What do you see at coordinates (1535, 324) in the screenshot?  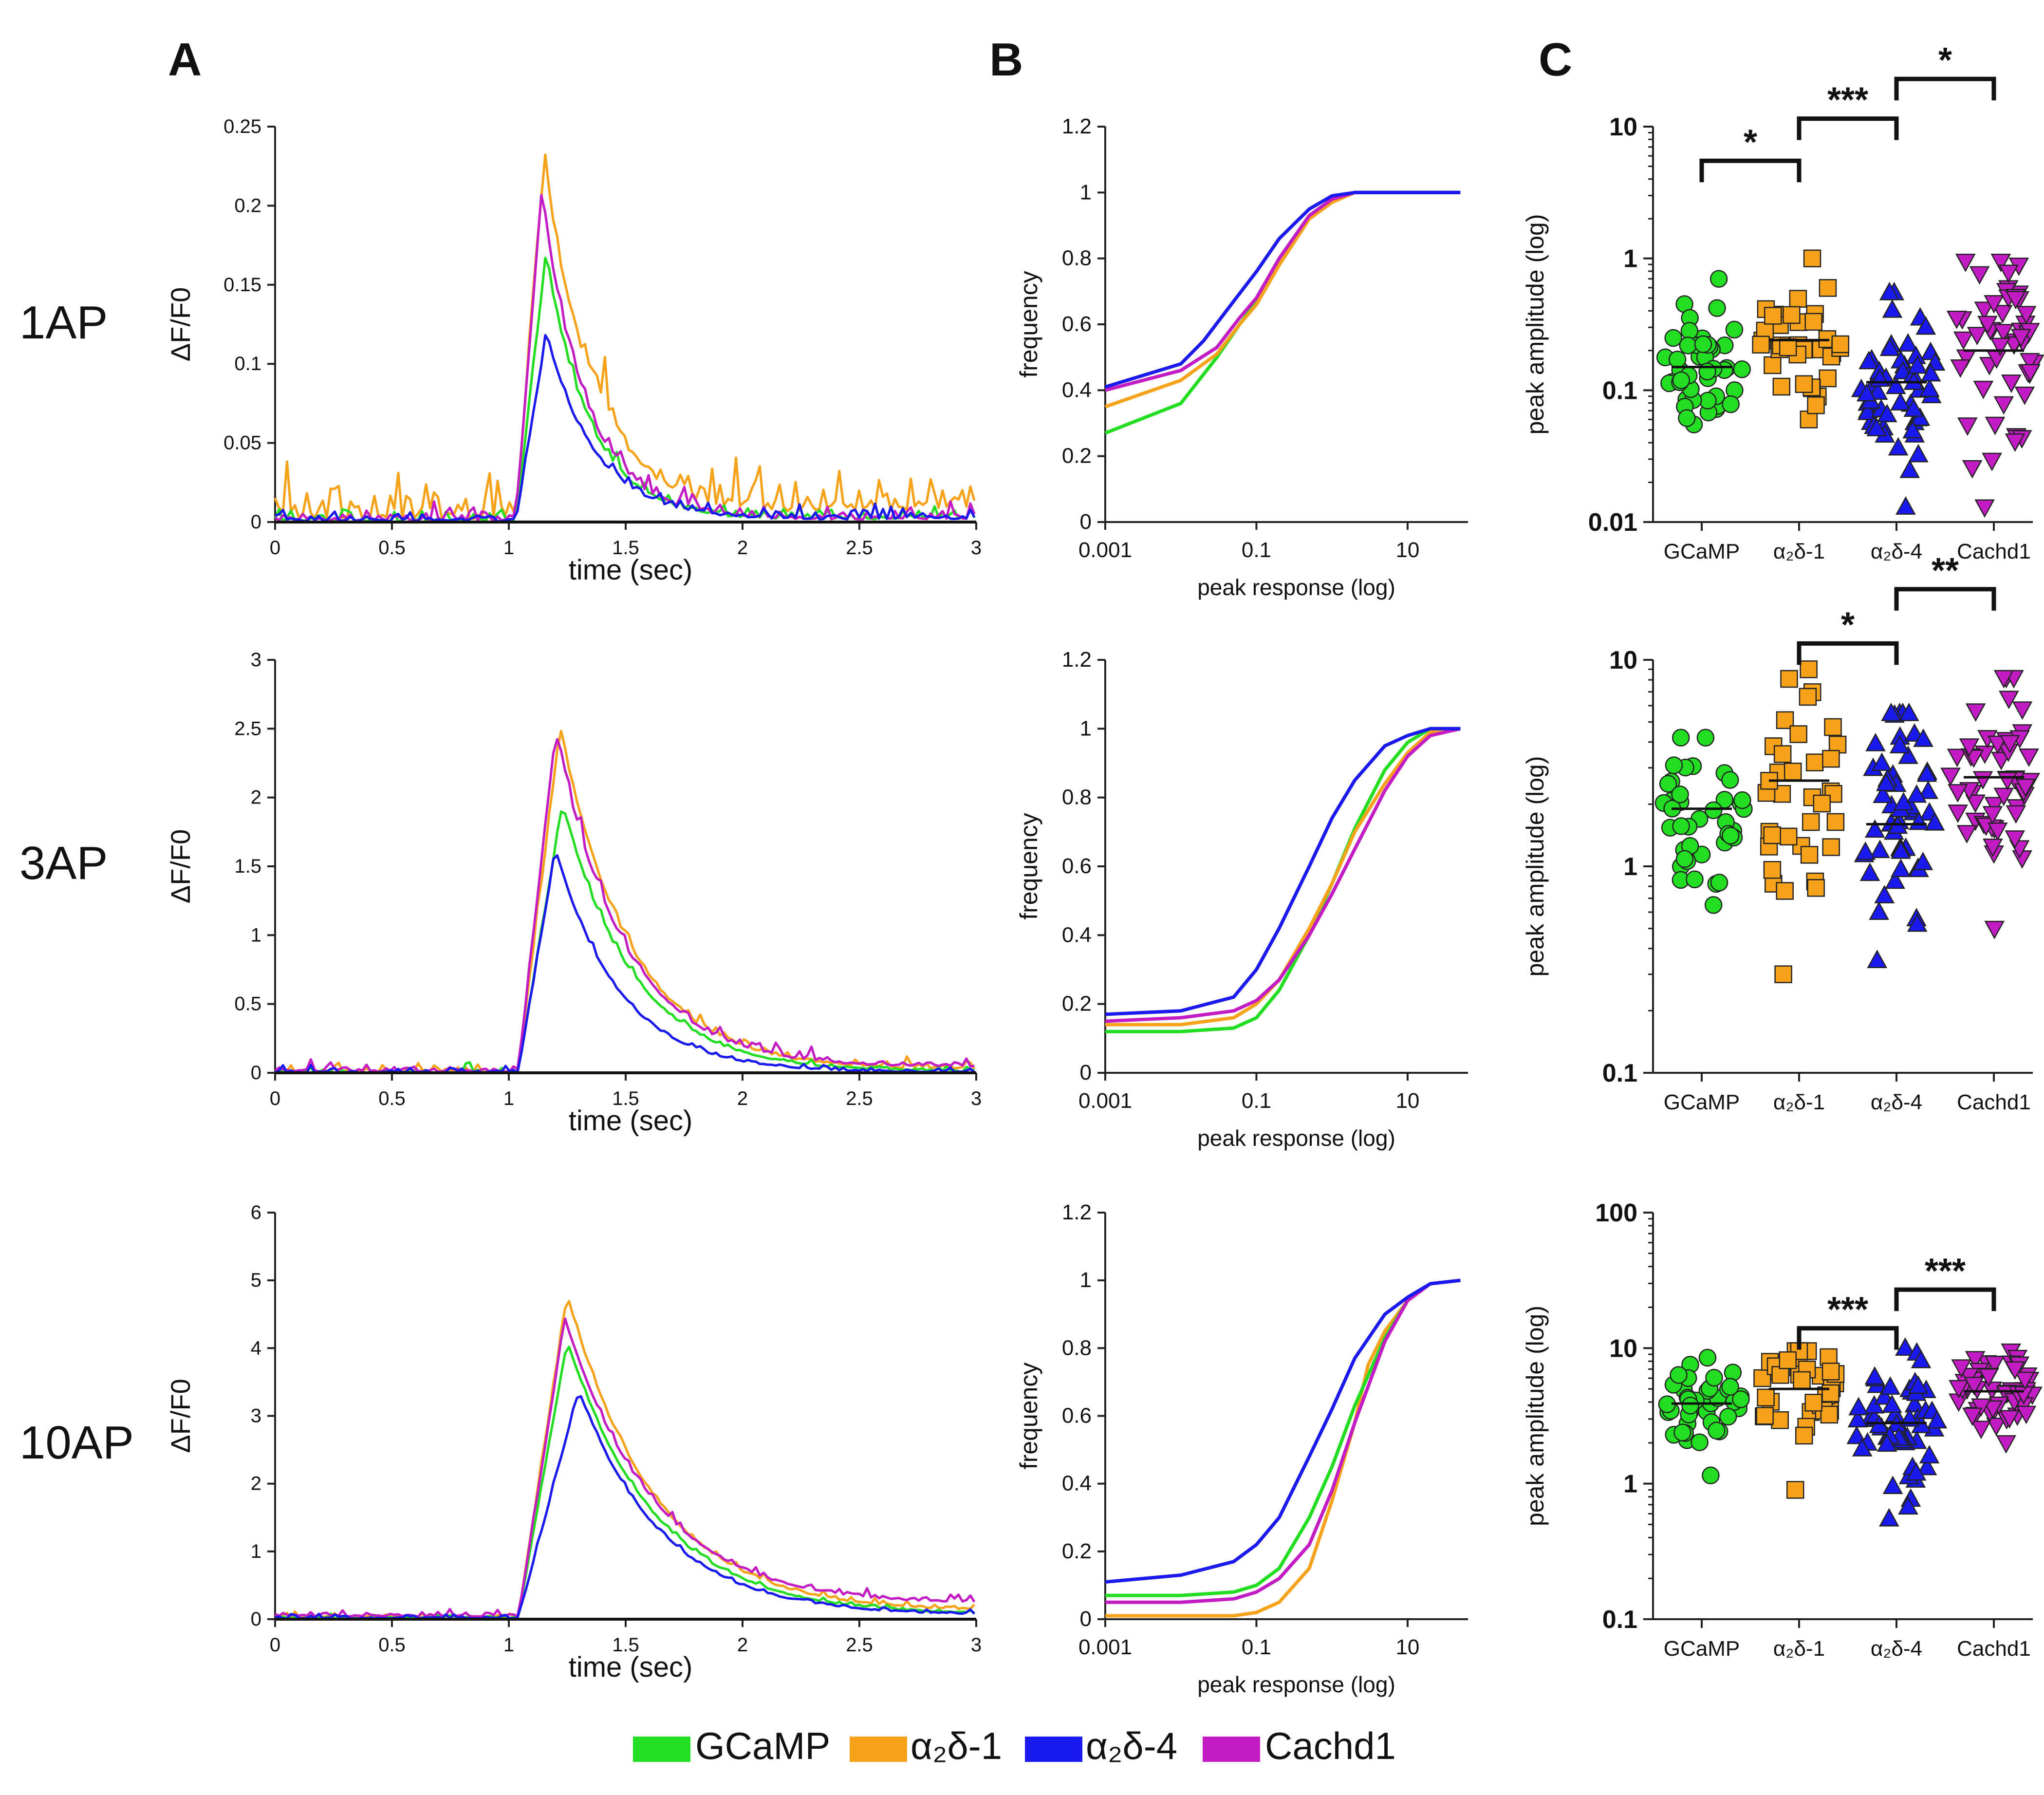 I see `y-axis-title: peak amplitude (log)` at bounding box center [1535, 324].